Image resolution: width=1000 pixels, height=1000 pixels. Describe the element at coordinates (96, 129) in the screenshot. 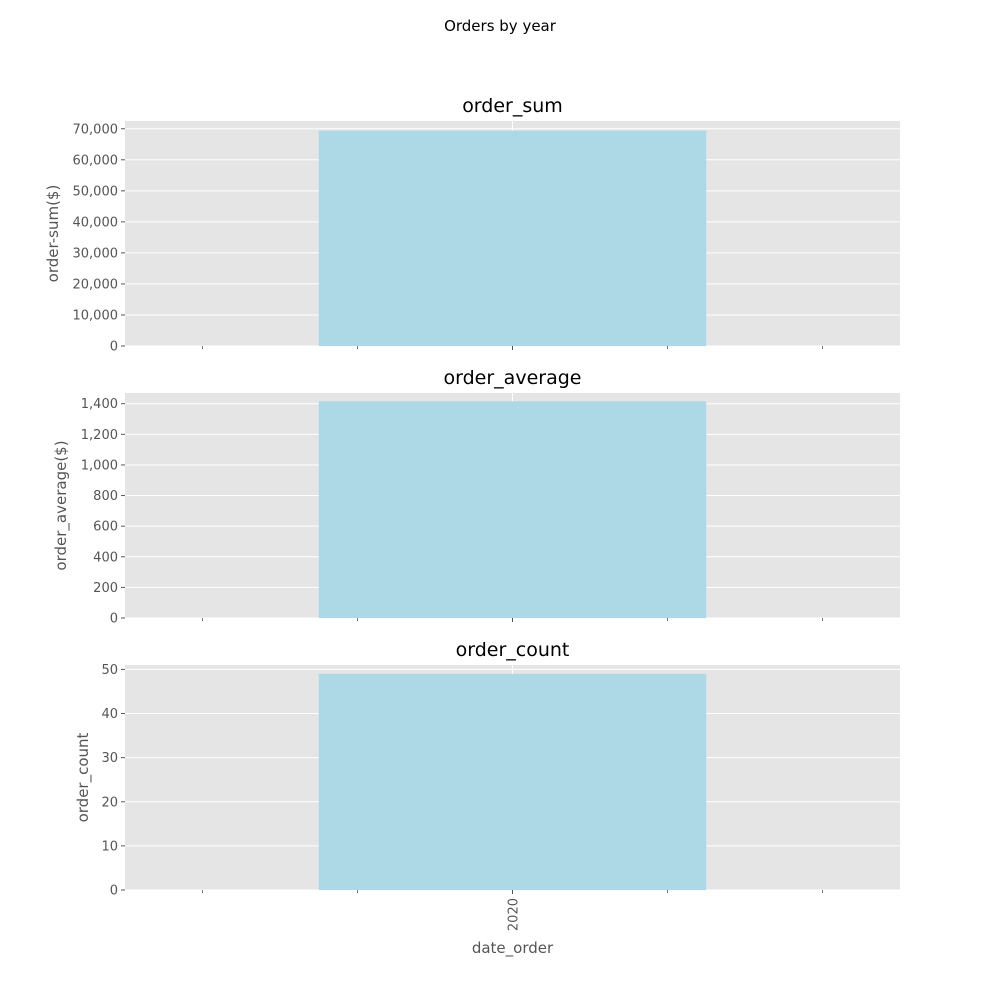

I see `y-tick-label: 70,000` at that location.